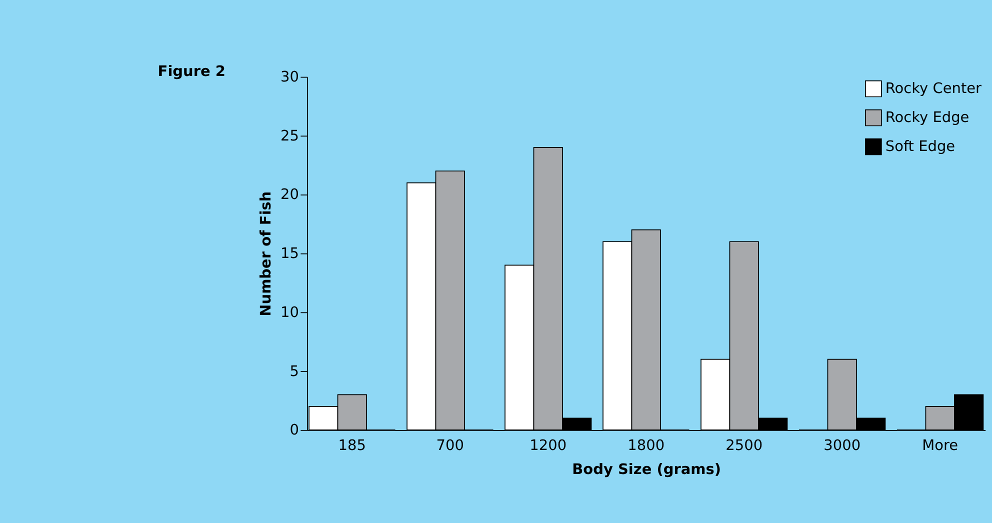 The image size is (992, 523). I want to click on y-tick-label: 30, so click(289, 78).